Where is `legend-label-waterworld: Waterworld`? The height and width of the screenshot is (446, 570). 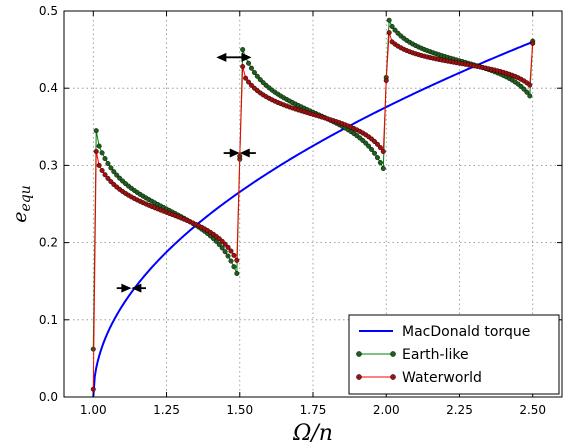
legend-label-waterworld: Waterworld is located at coordinates (442, 378).